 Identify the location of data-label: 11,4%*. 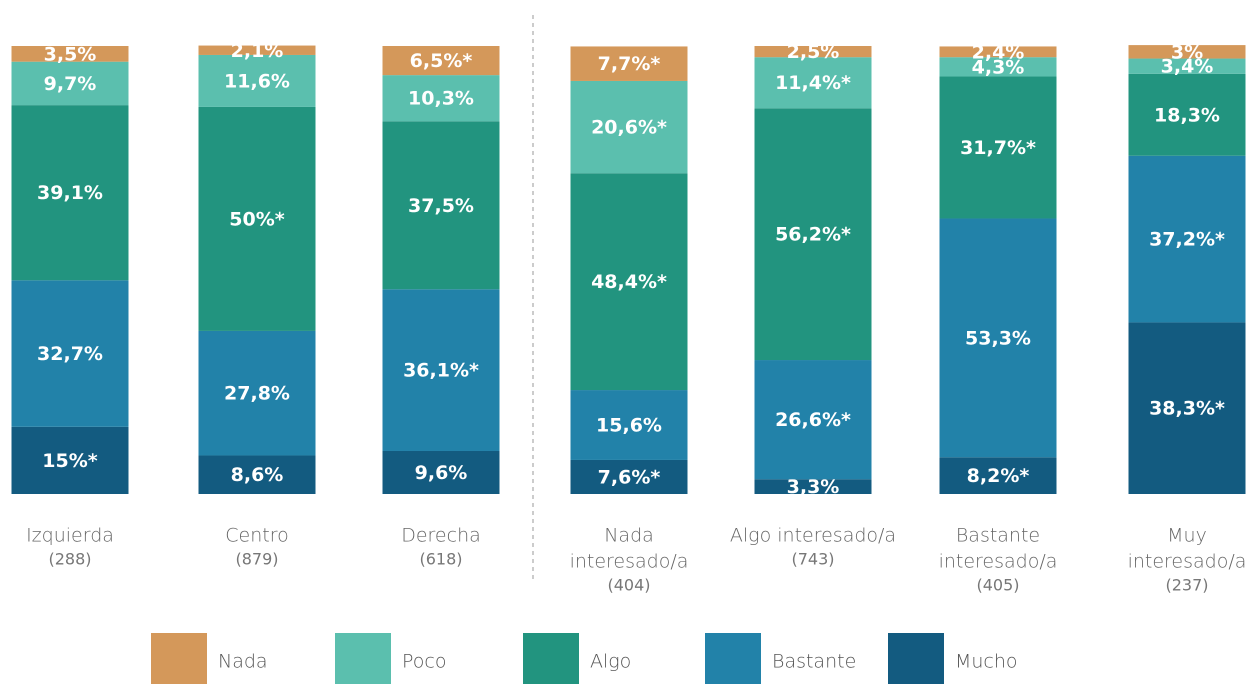
(813, 83).